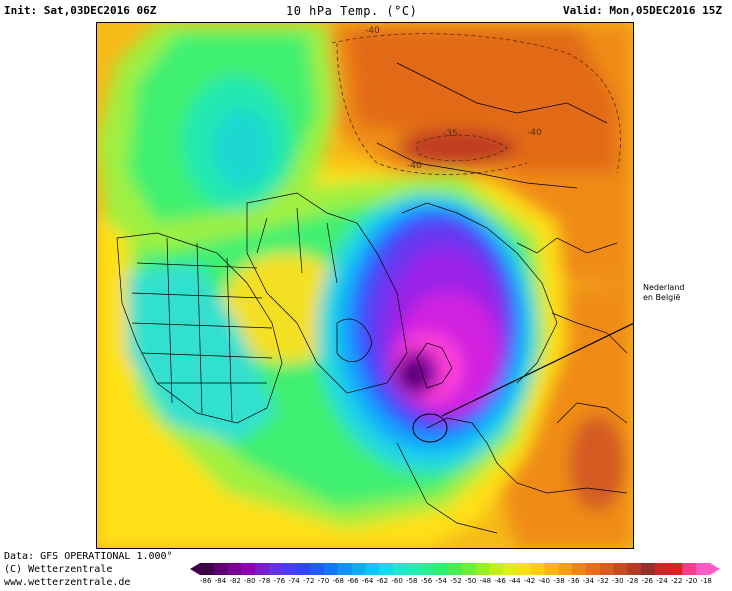 This screenshot has height=591, width=732. What do you see at coordinates (706, 581) in the screenshot?
I see `colorbar-tick-label: -18` at bounding box center [706, 581].